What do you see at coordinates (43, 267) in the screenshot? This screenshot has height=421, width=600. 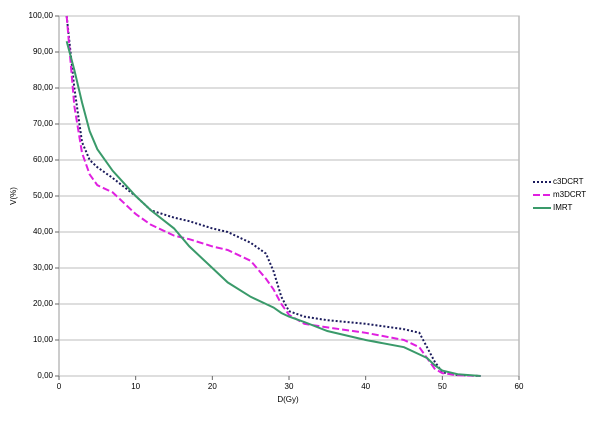 I see `y-tick-label: 30,00` at bounding box center [43, 267].